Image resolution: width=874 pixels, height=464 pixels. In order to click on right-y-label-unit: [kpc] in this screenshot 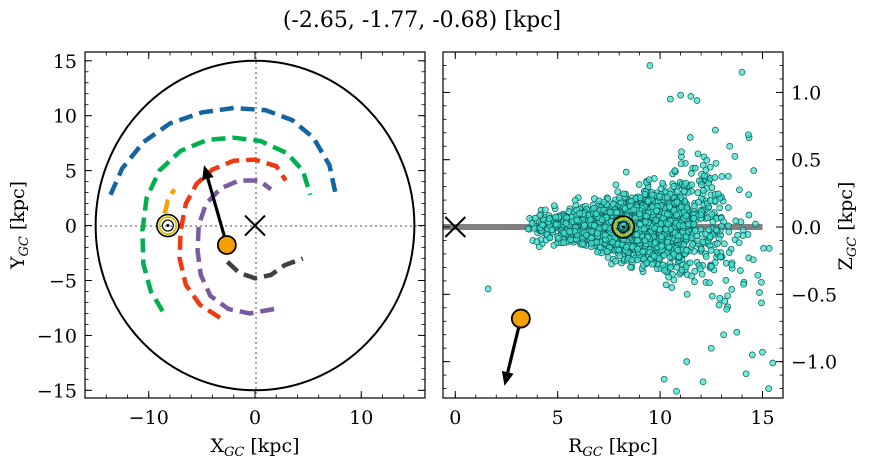, I will do `click(846, 209)`.